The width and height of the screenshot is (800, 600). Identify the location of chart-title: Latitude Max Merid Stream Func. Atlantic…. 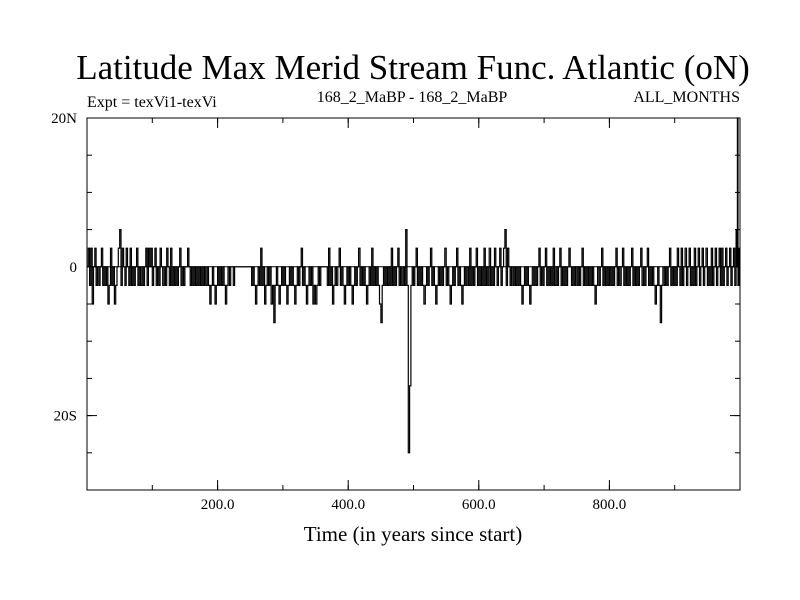
(413, 67).